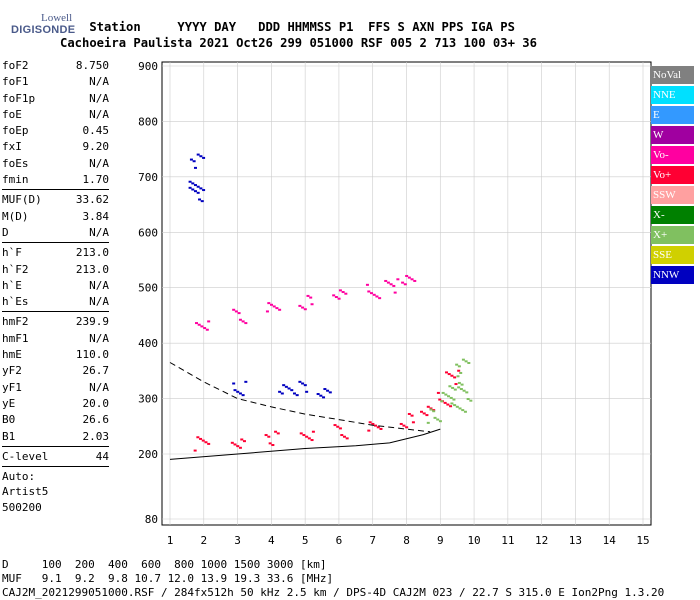 This screenshot has height=600, width=700. I want to click on legend-item: X-, so click(672, 215).